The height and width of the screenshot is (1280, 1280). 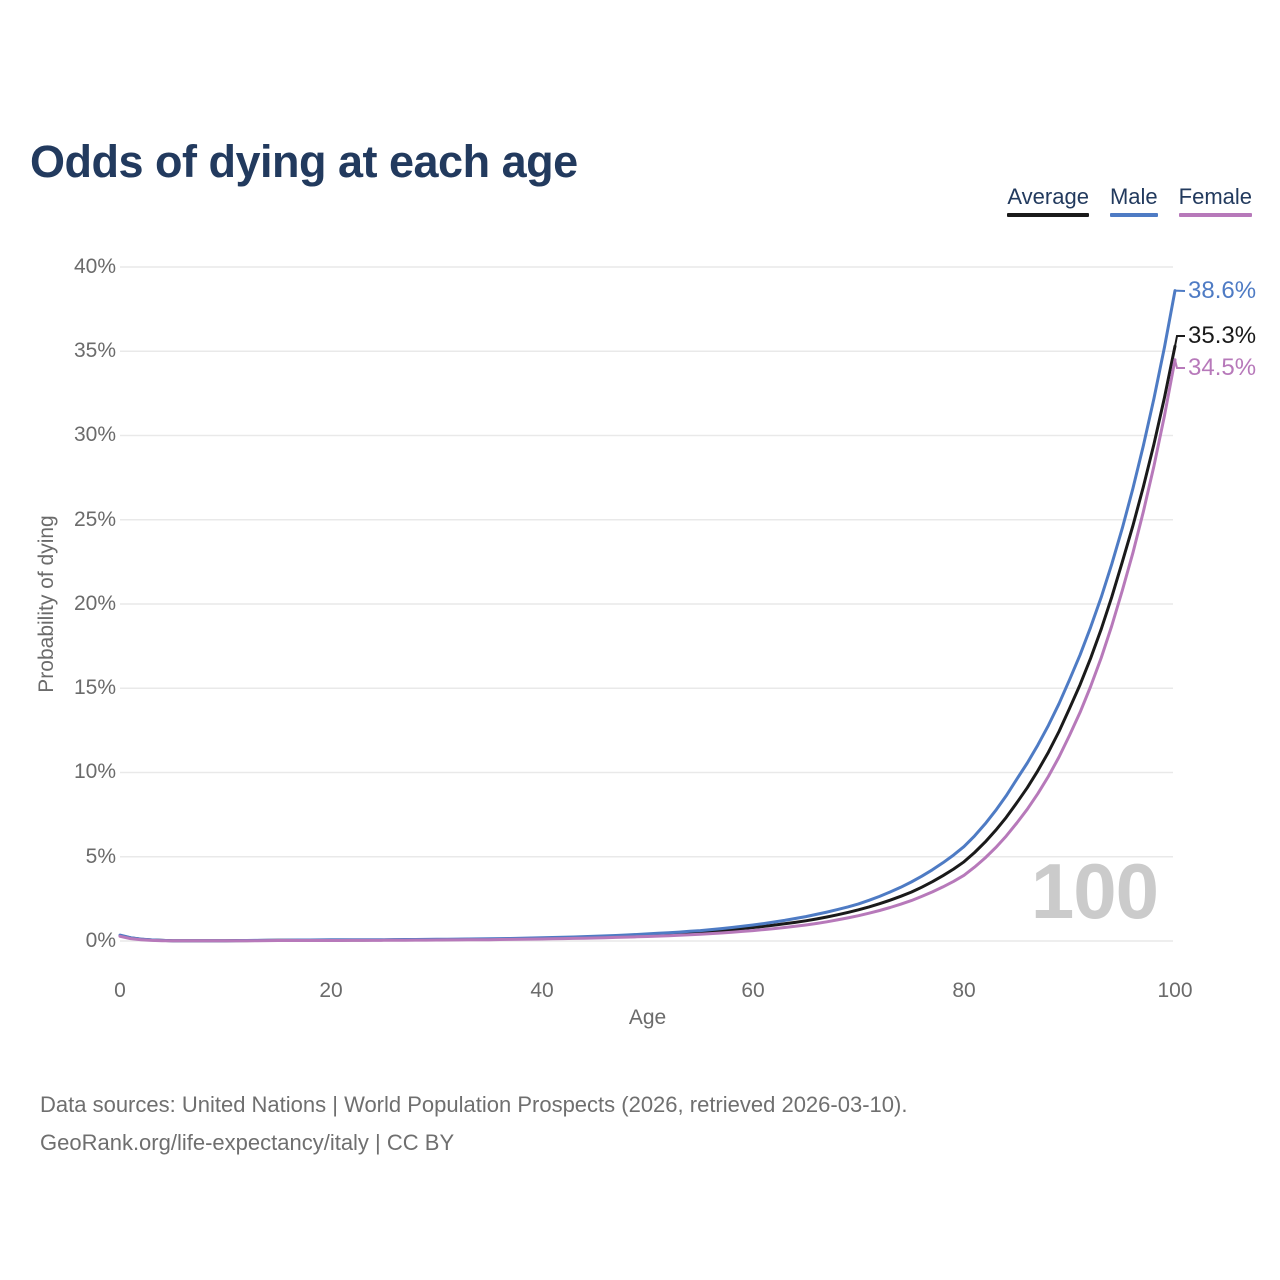 I want to click on legend-swatch-male, so click(x=1133, y=215).